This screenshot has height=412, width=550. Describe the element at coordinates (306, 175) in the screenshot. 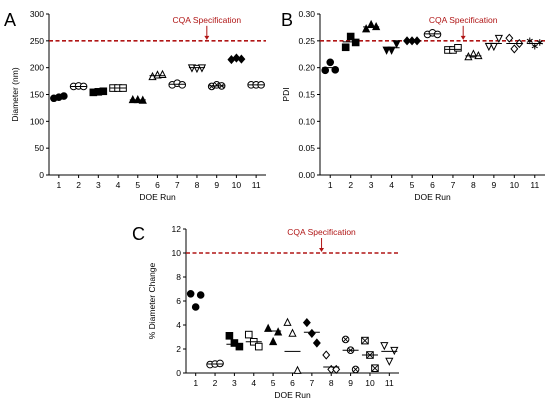

I see `y-tick-label: 0.00` at that location.